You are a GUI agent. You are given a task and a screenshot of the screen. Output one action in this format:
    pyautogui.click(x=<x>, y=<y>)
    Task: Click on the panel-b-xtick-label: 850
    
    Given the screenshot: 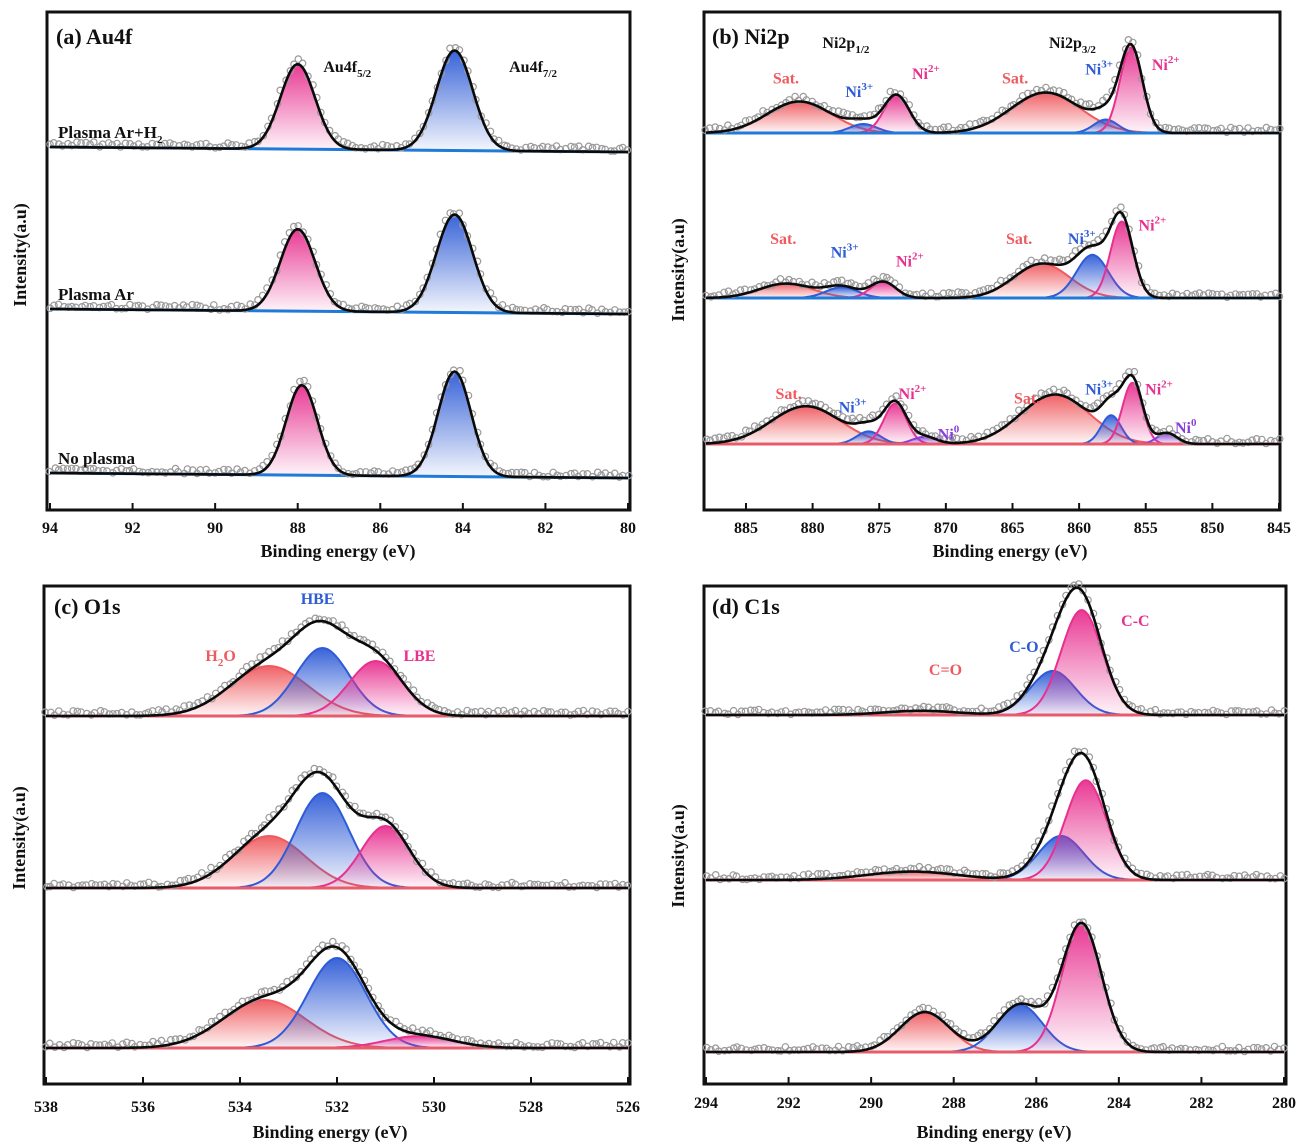 What is the action you would take?
    pyautogui.click(x=1212, y=528)
    